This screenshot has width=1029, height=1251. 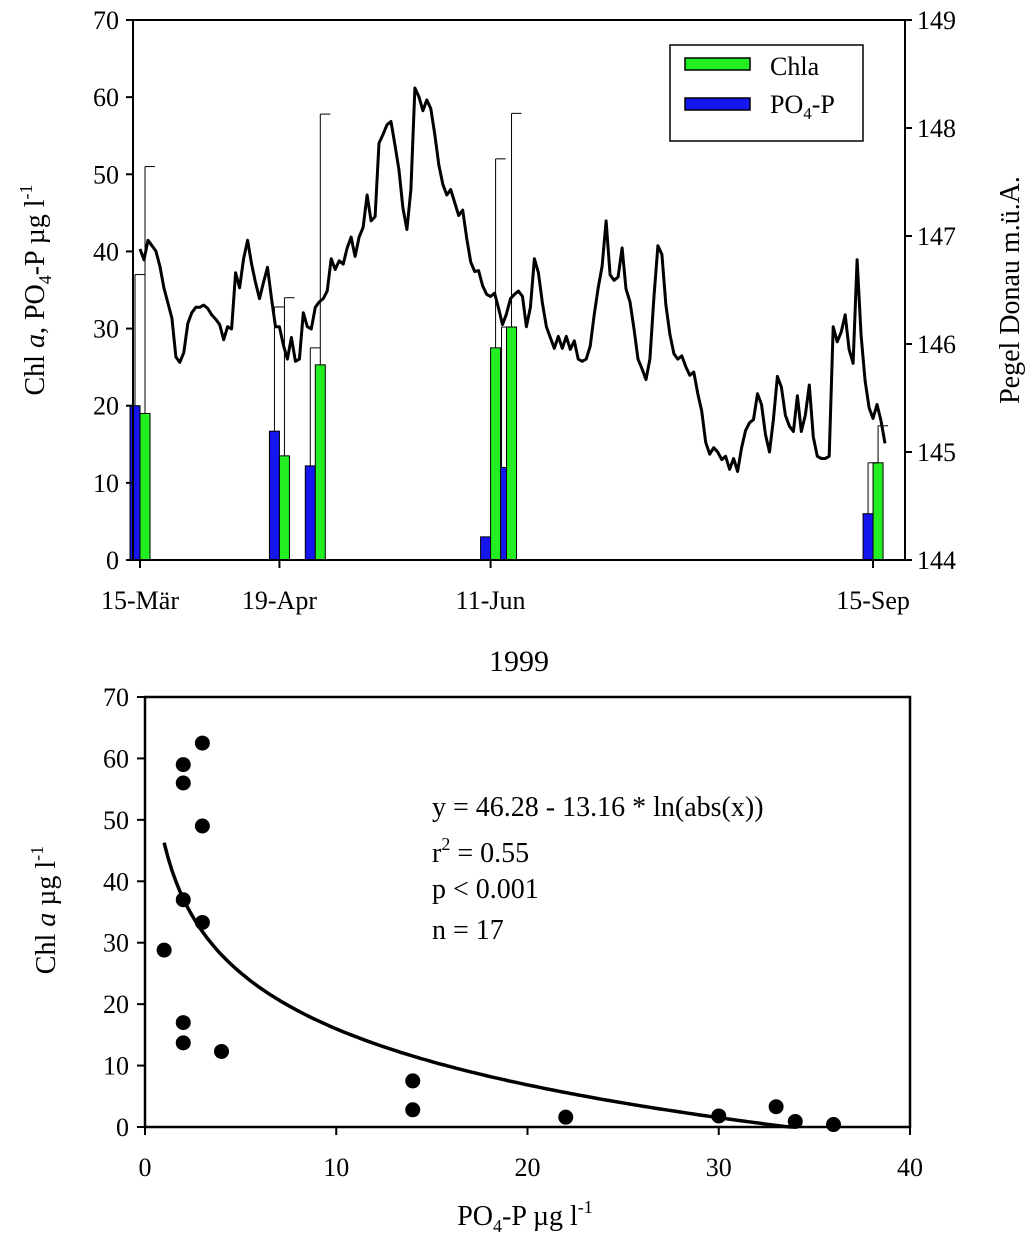 What do you see at coordinates (936, 128) in the screenshot?
I see `right-tick-label: 148` at bounding box center [936, 128].